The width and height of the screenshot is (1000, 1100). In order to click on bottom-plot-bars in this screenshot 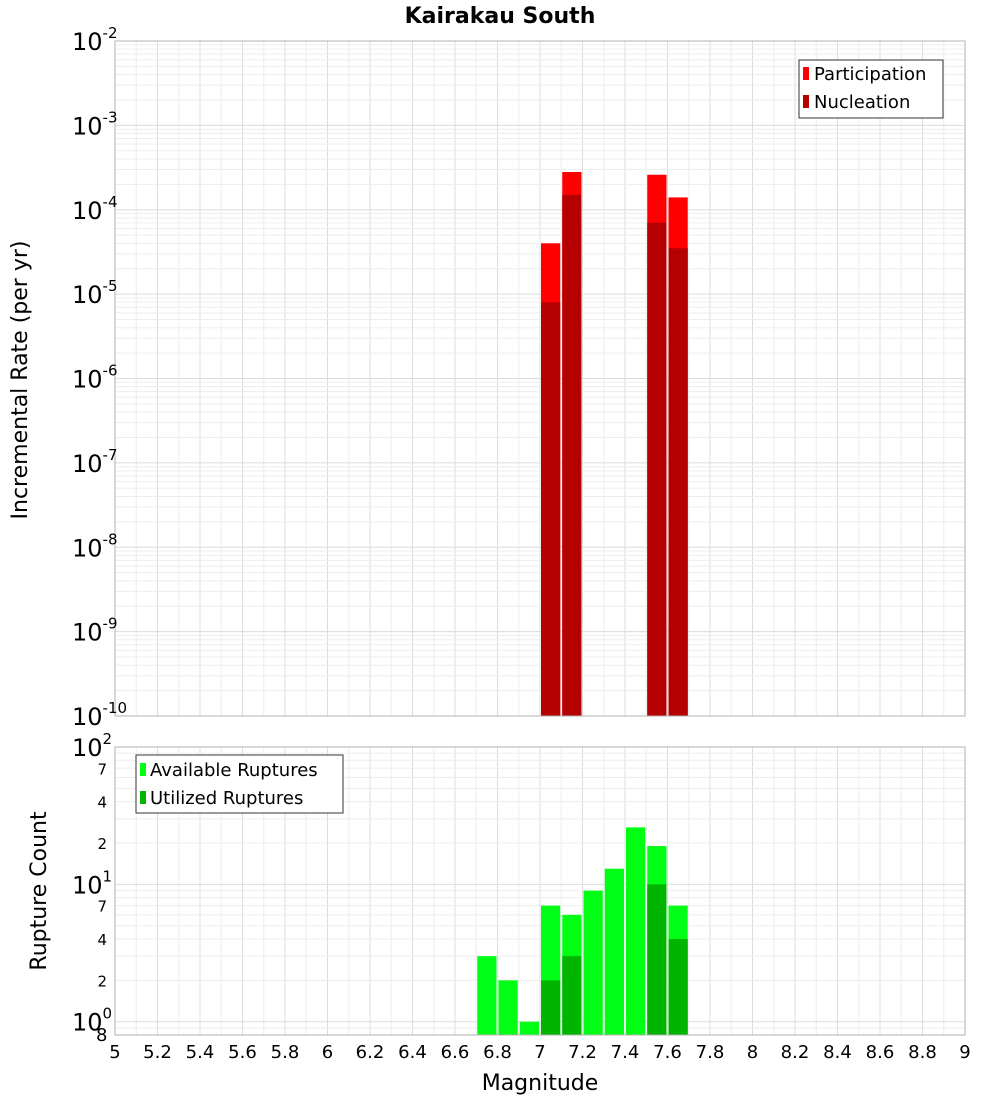, I will do `click(582, 931)`.